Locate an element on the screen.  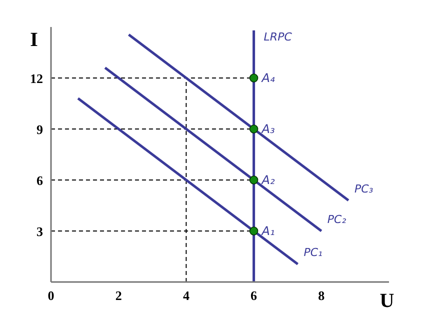
x-tick-label: 4 is located at coordinates (186, 295).